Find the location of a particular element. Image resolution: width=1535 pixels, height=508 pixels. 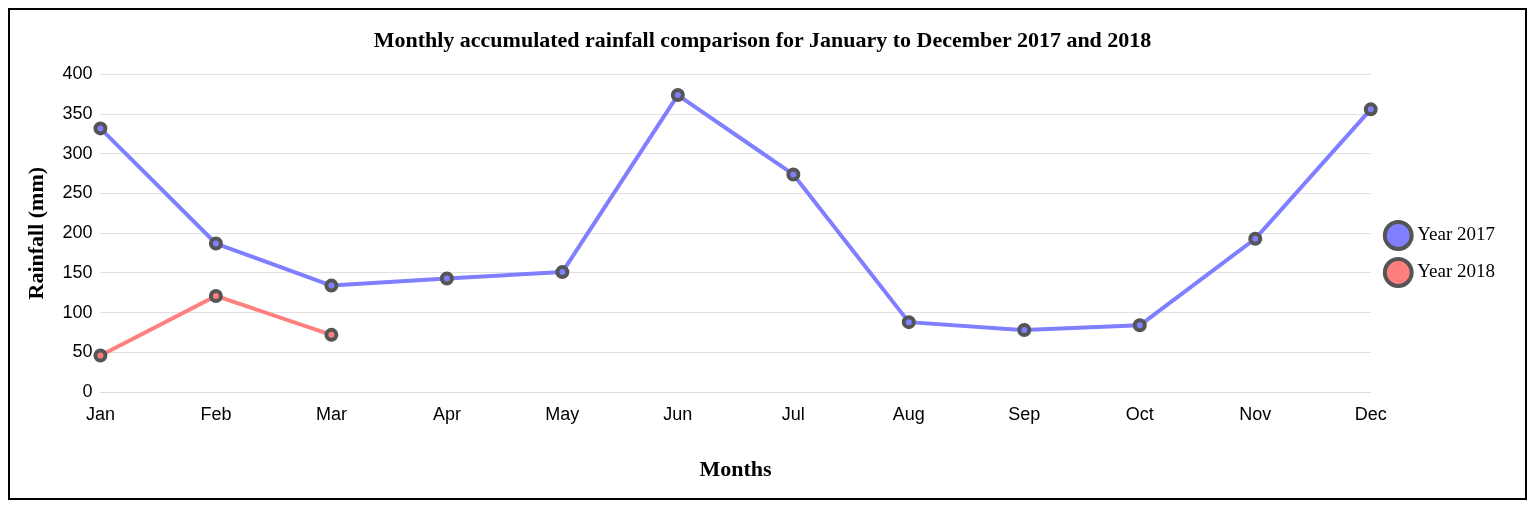

x-tick-label: Jun is located at coordinates (678, 413).